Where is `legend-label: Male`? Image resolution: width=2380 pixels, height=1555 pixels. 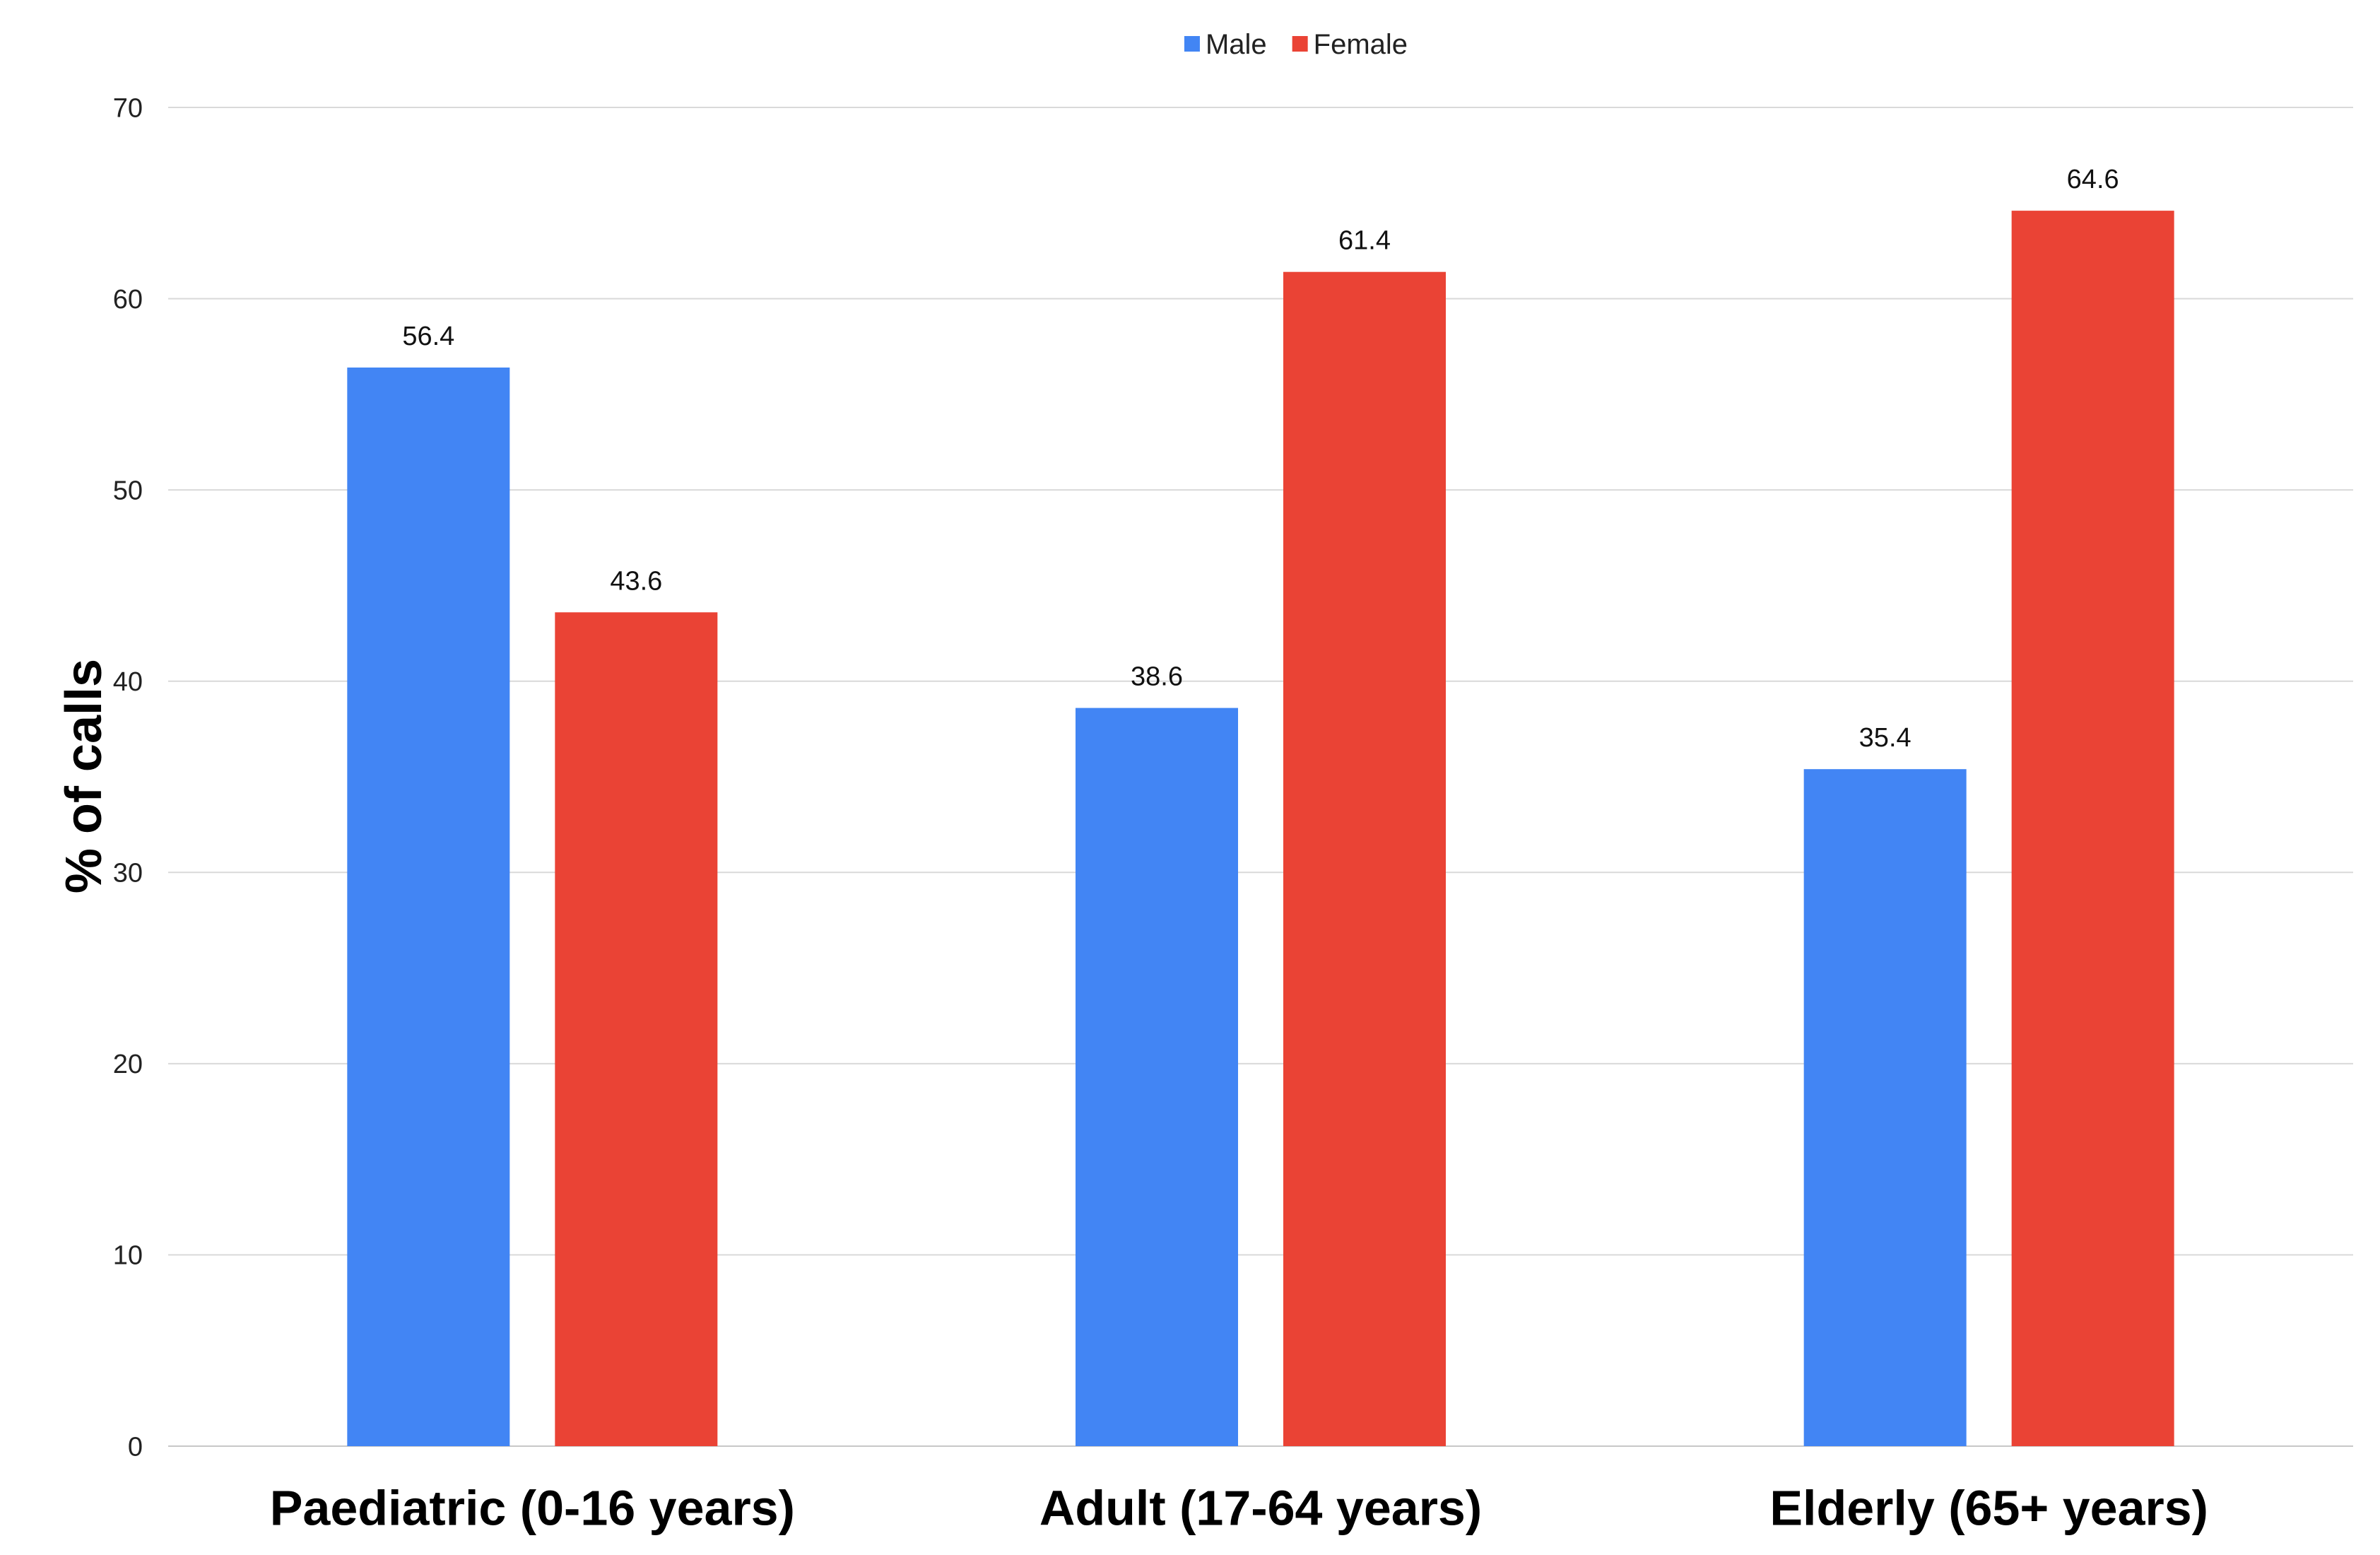 legend-label: Male is located at coordinates (1237, 44).